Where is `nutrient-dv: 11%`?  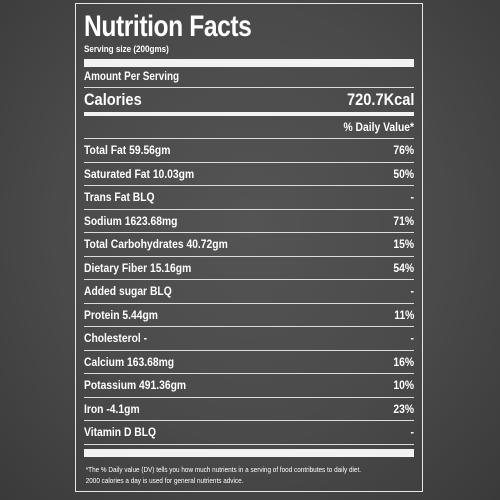
nutrient-dv: 11% is located at coordinates (403, 314).